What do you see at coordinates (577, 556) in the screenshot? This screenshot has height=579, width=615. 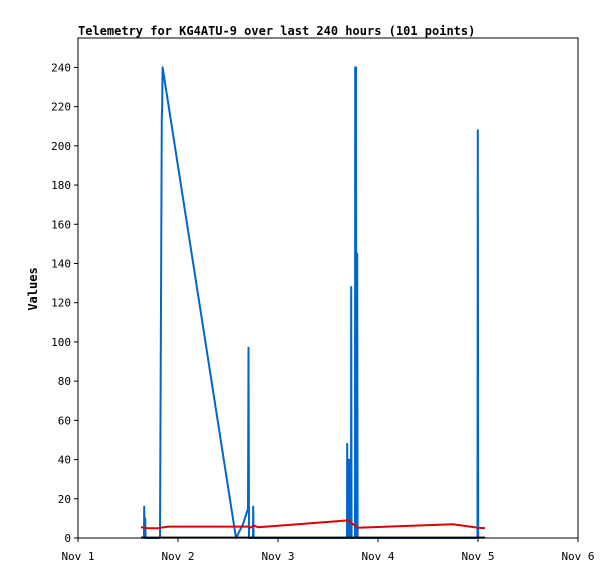 I see `x-tick-label: Nov 6` at bounding box center [577, 556].